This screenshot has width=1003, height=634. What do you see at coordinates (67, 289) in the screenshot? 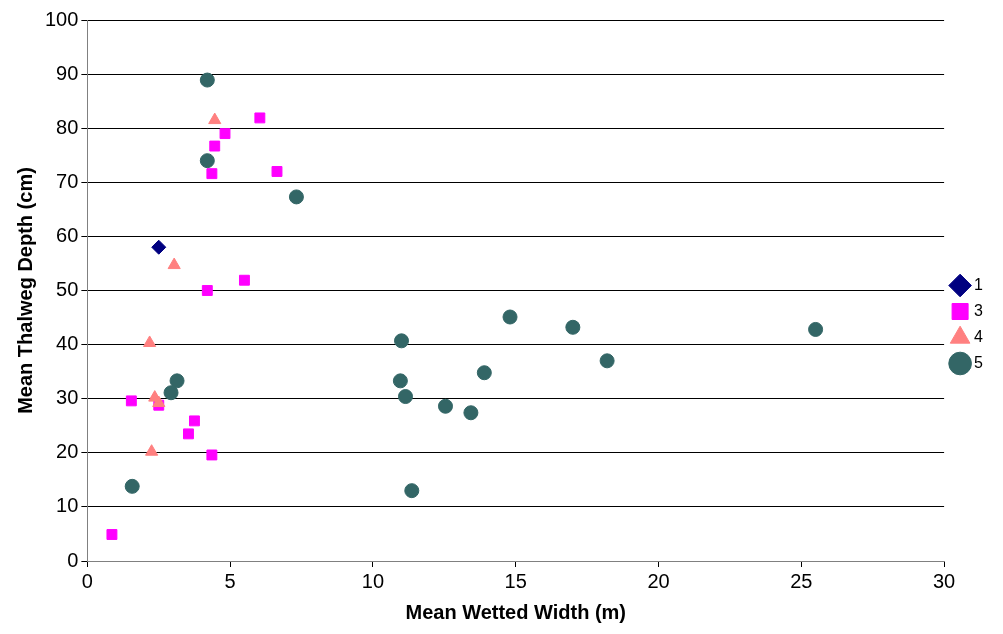
I see `y-tick-label: 50` at bounding box center [67, 289].